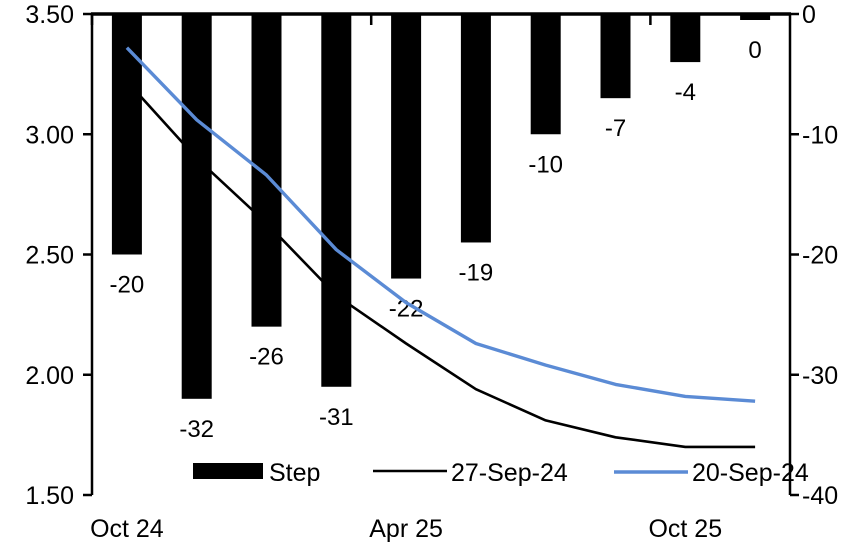 The height and width of the screenshot is (551, 852). I want to click on bar-label-9: 0, so click(754, 50).